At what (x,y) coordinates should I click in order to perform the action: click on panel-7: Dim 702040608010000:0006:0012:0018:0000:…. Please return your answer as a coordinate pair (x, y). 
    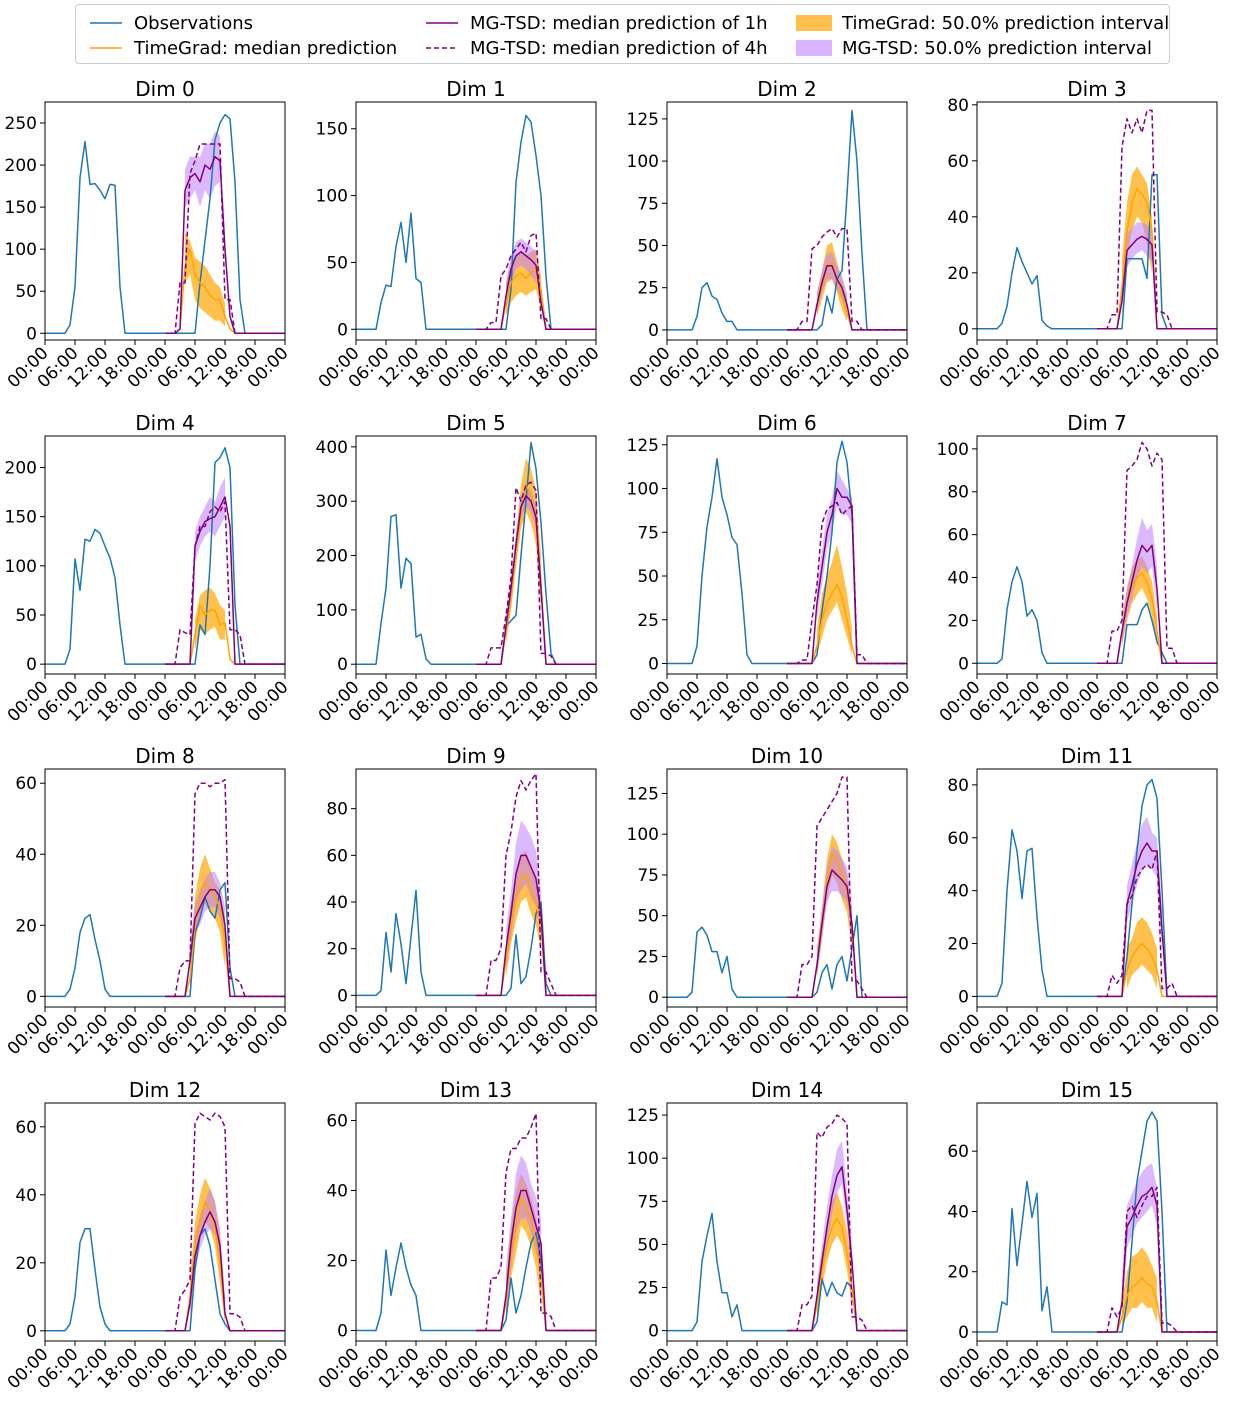
    Looking at the image, I should click on (1080, 568).